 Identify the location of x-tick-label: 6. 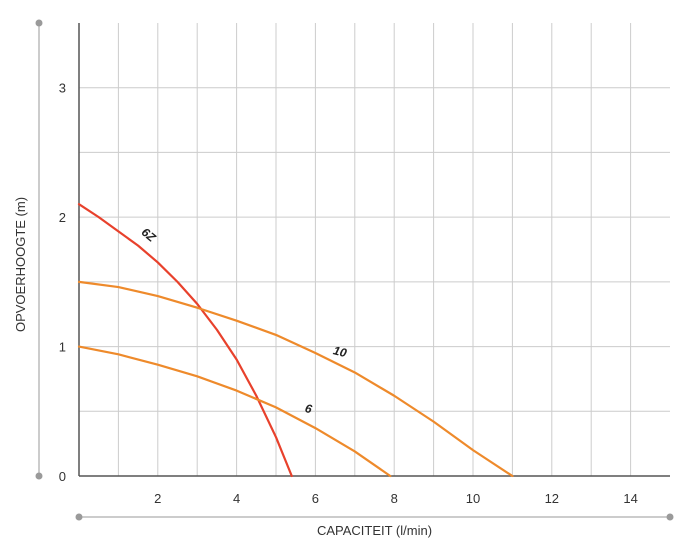
(315, 498).